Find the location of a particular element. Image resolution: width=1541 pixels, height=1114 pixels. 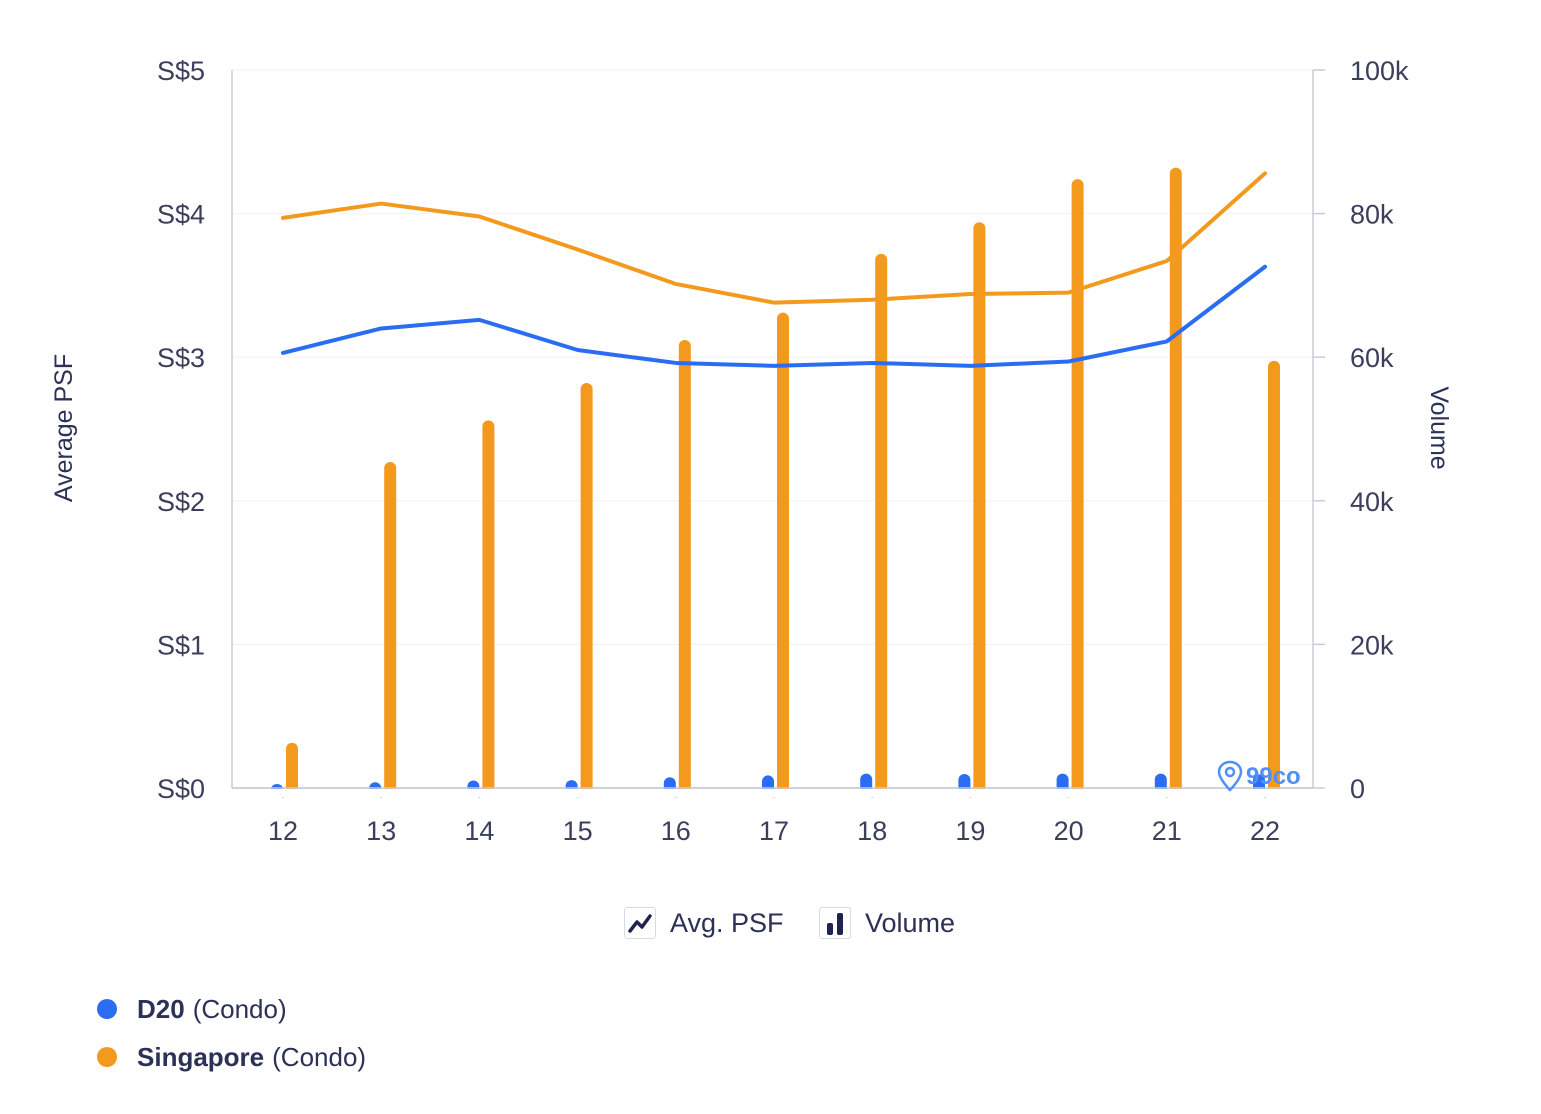

right-tick-label: 20k is located at coordinates (1372, 645).